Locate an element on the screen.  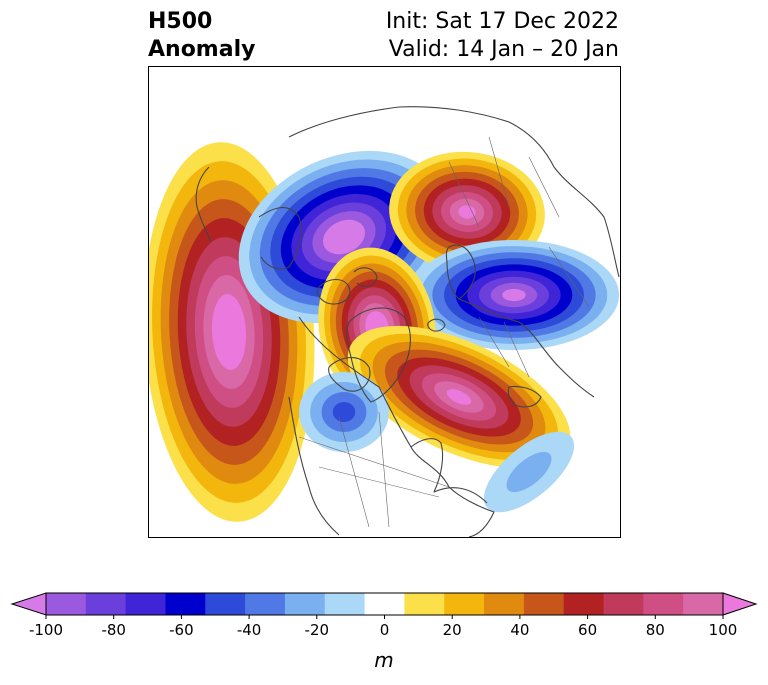
colorbar: -100 -80 -60 -40 -20 0 20 40 60 80 100 m is located at coordinates (384, 632).